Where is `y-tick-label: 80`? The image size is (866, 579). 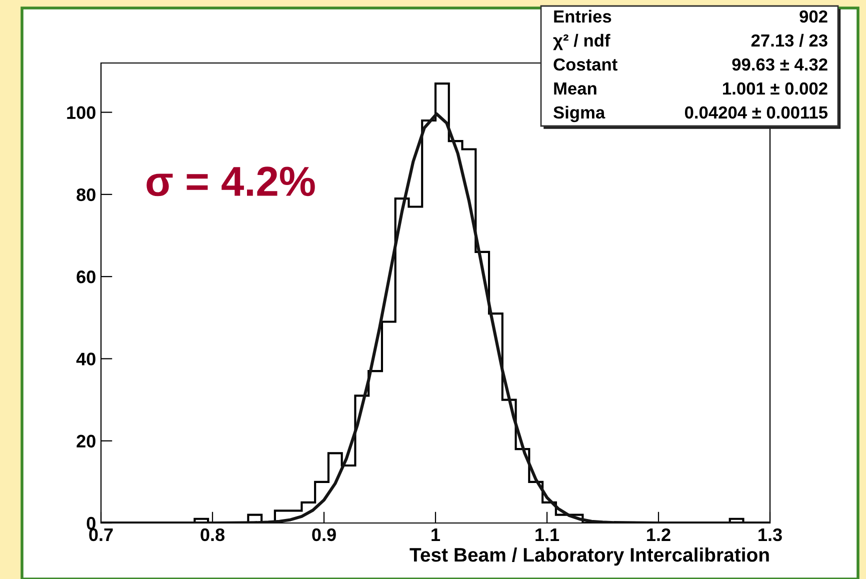 y-tick-label: 80 is located at coordinates (86, 195).